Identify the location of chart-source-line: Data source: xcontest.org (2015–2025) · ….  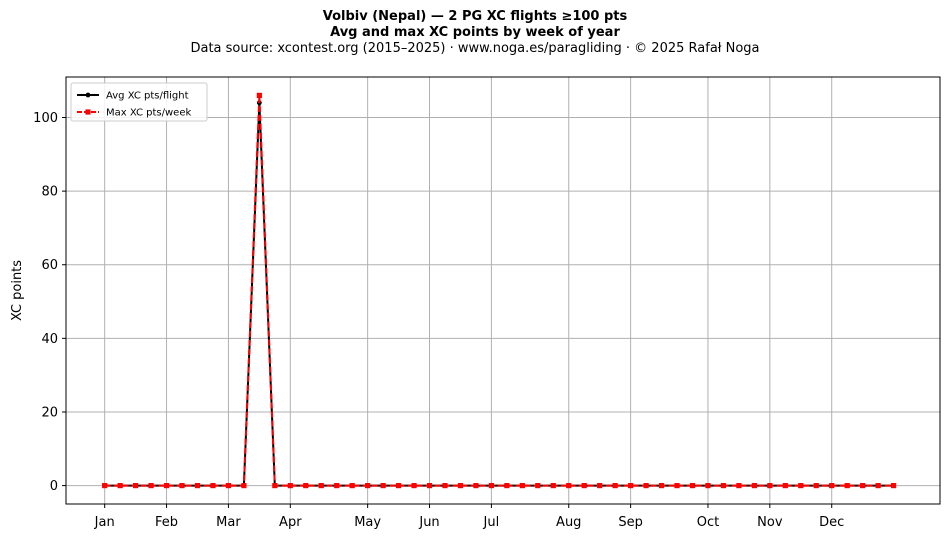
(475, 48).